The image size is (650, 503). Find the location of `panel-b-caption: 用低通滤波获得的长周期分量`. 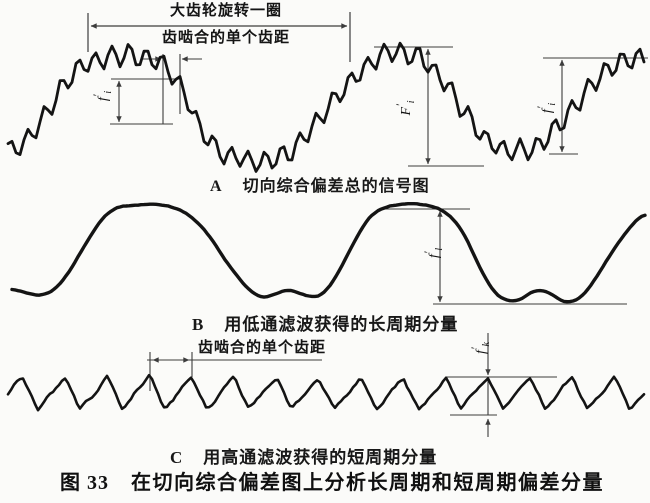

panel-b-caption: 用低通滤波获得的长周期分量 is located at coordinates (341, 324).